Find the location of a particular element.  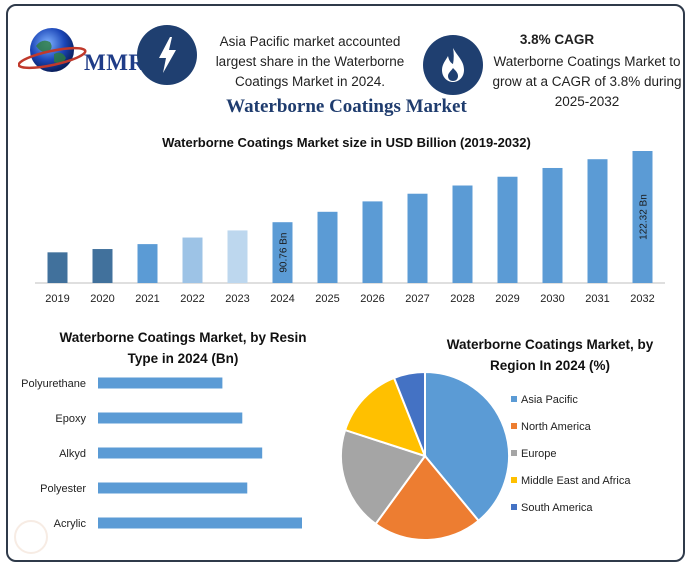

bar-2020 is located at coordinates (102, 266).